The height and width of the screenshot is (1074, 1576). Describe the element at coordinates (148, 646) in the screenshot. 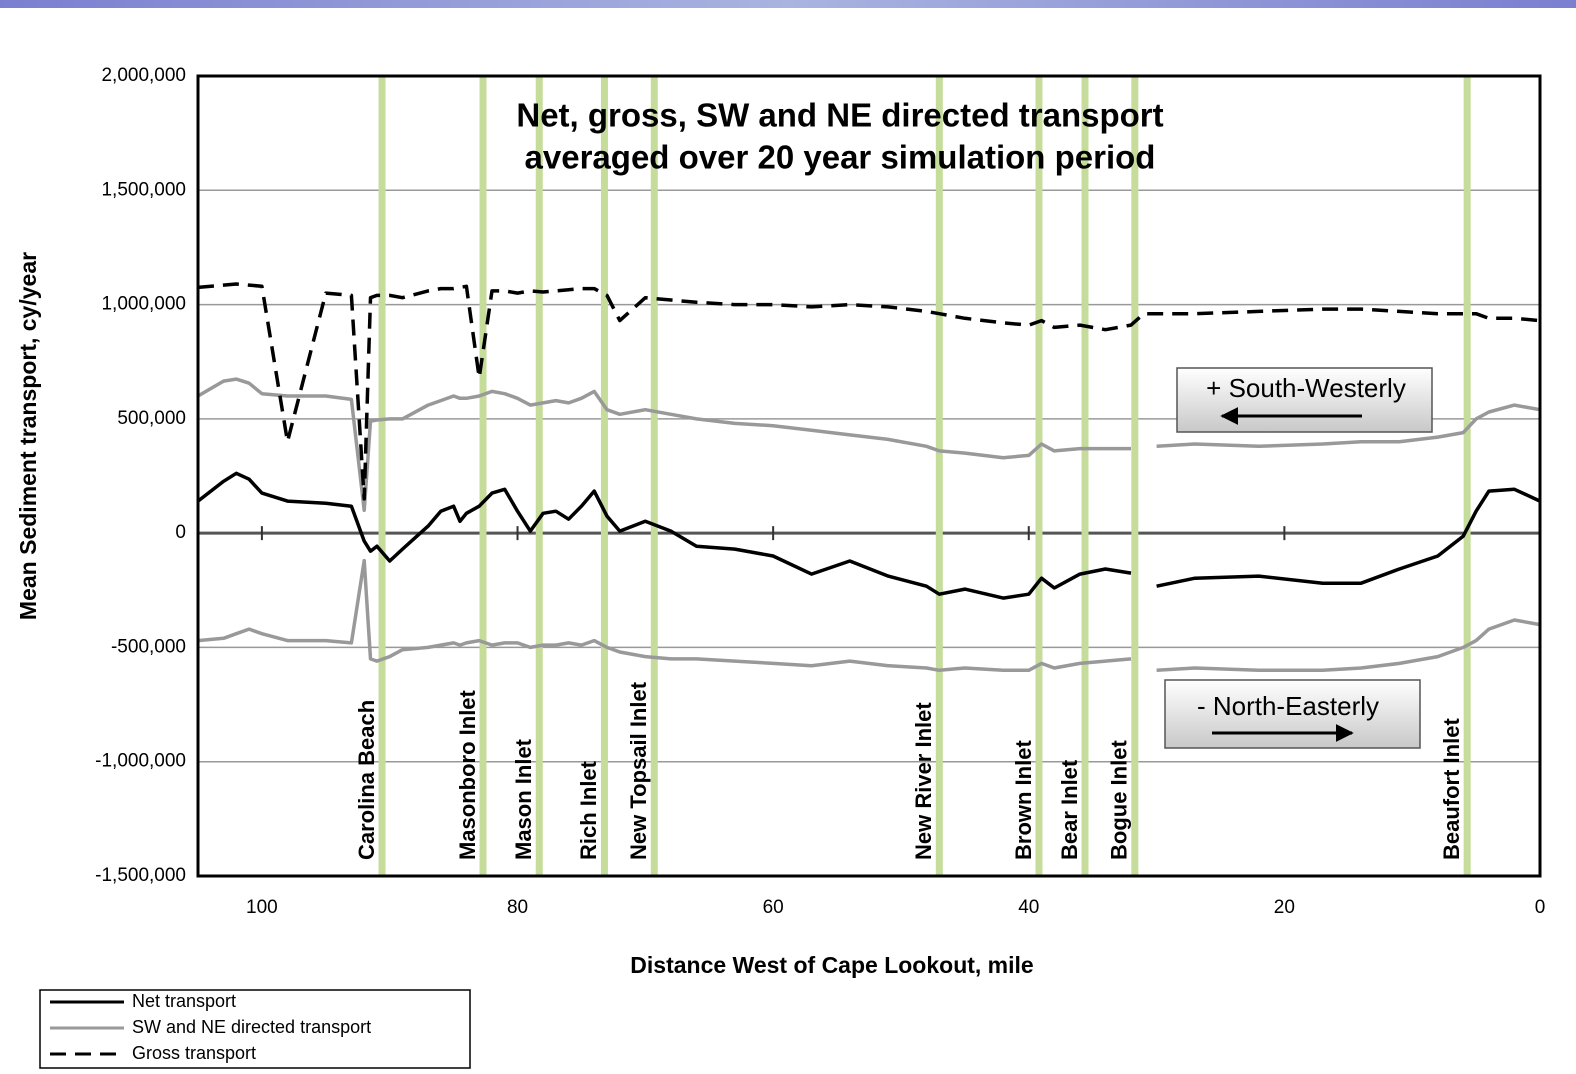

I see `y-tick-label: -500,000` at that location.